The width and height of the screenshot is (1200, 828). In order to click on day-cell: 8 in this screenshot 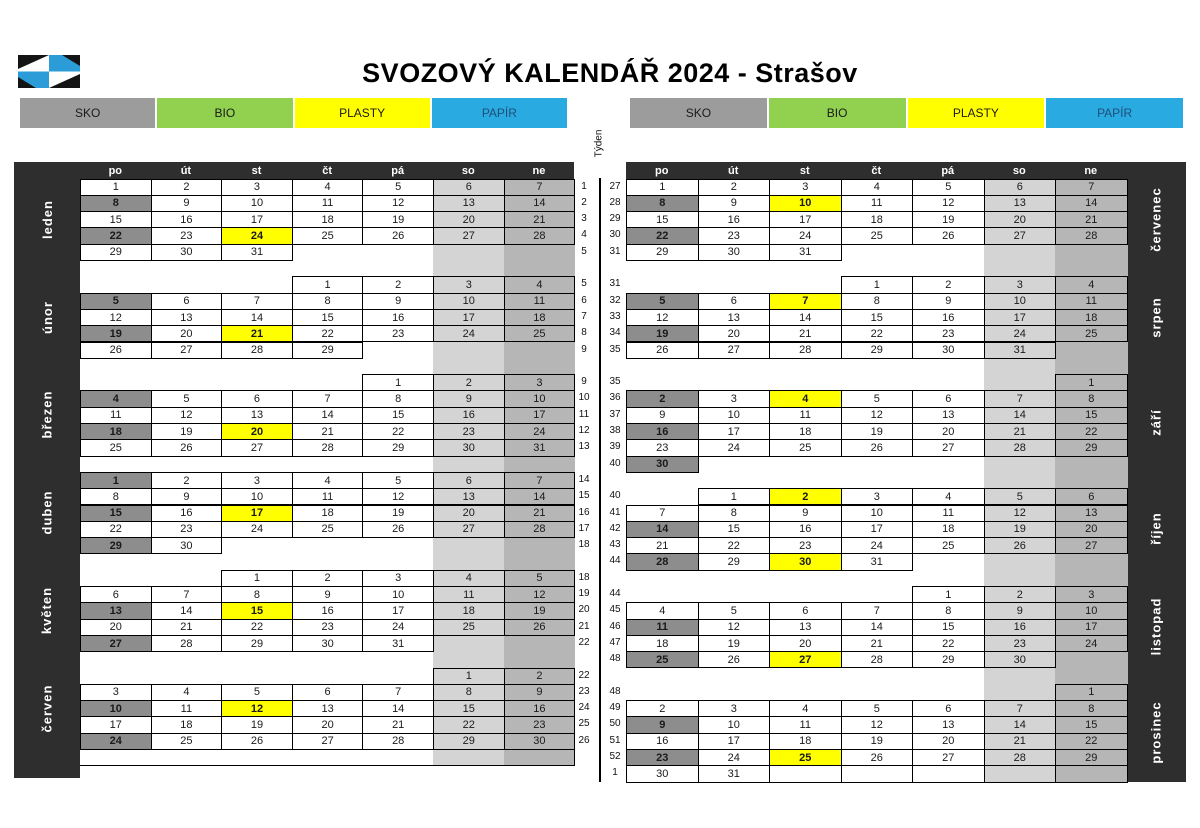, I will do `click(662, 203)`.